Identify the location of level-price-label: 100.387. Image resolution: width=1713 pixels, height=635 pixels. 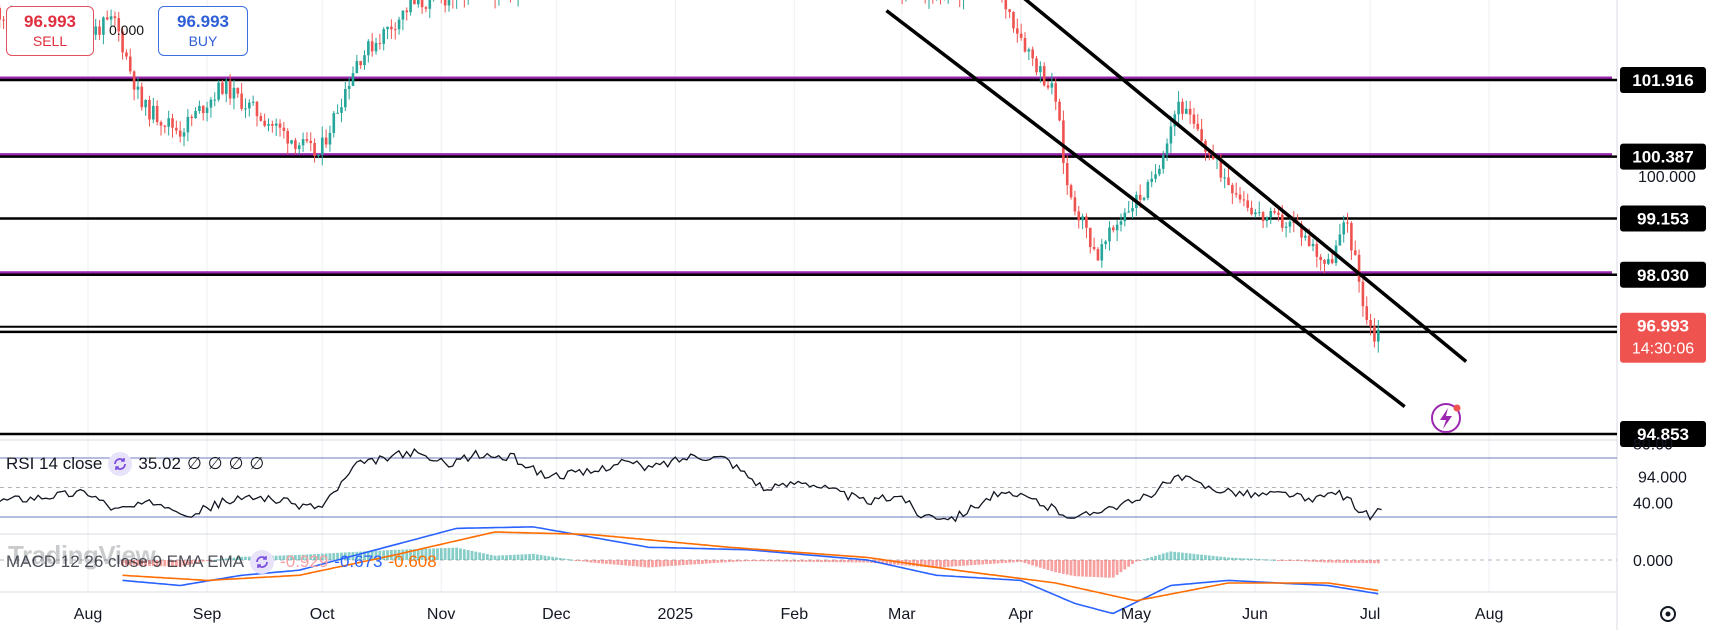
(1662, 157).